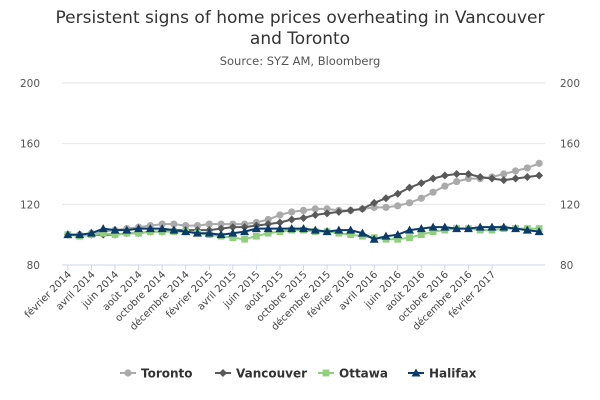 The width and height of the screenshot is (600, 400). Describe the element at coordinates (223, 373) in the screenshot. I see `legend-marker-vancouver` at that location.